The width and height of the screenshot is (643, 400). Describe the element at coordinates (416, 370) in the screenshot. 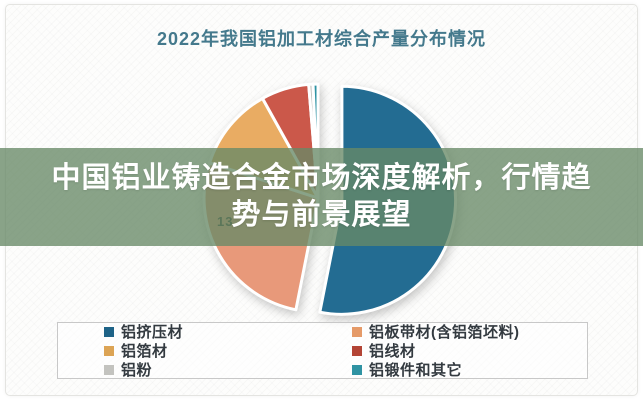

I see `legend-label: 铝锻件和其它` at that location.